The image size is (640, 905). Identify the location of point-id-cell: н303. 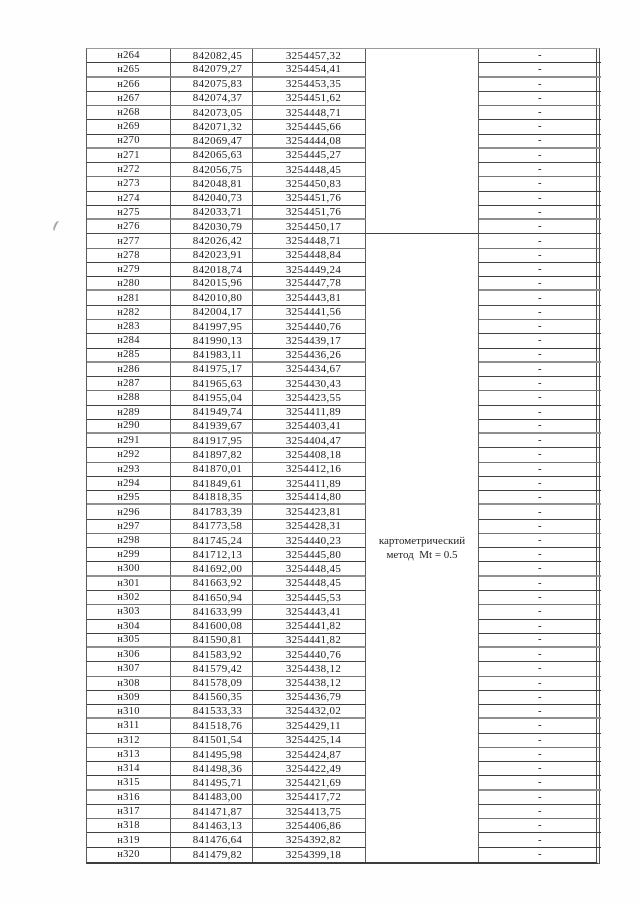
(129, 612).